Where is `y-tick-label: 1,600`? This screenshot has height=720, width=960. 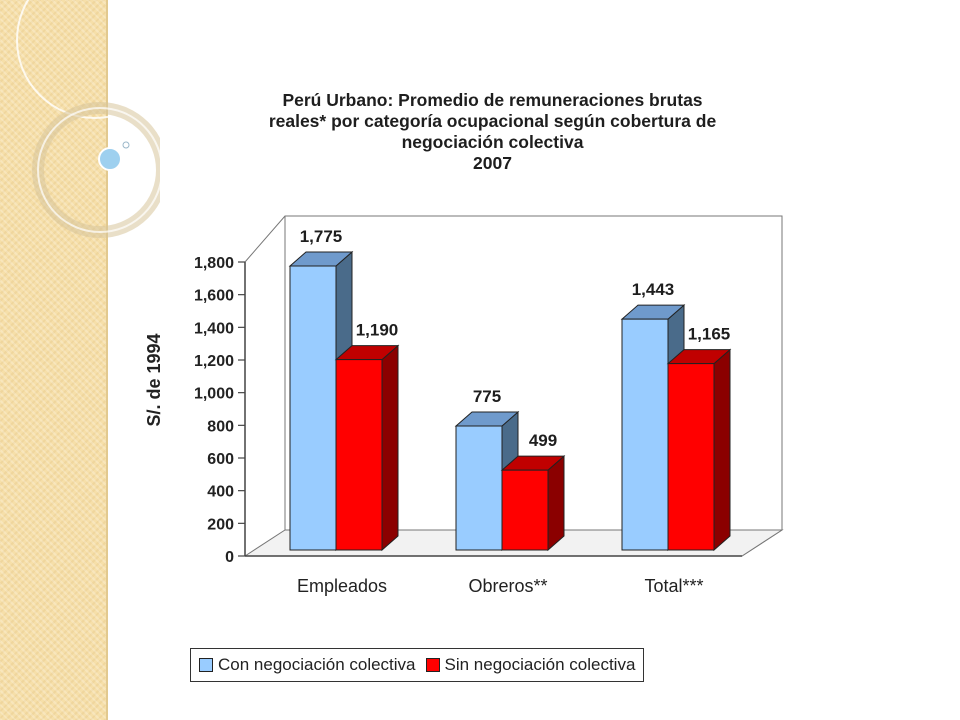 y-tick-label: 1,600 is located at coordinates (214, 296).